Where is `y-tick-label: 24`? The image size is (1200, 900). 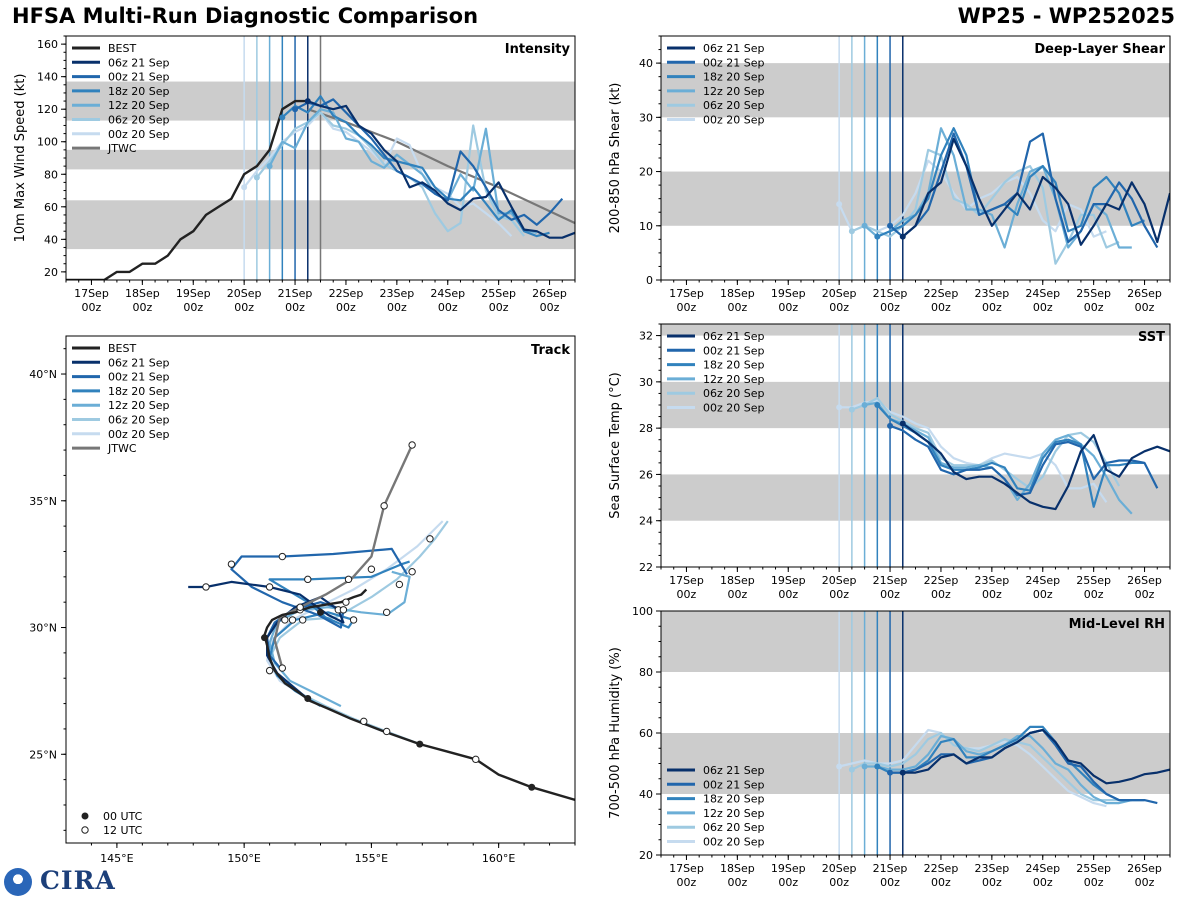 y-tick-label: 24 is located at coordinates (646, 521).